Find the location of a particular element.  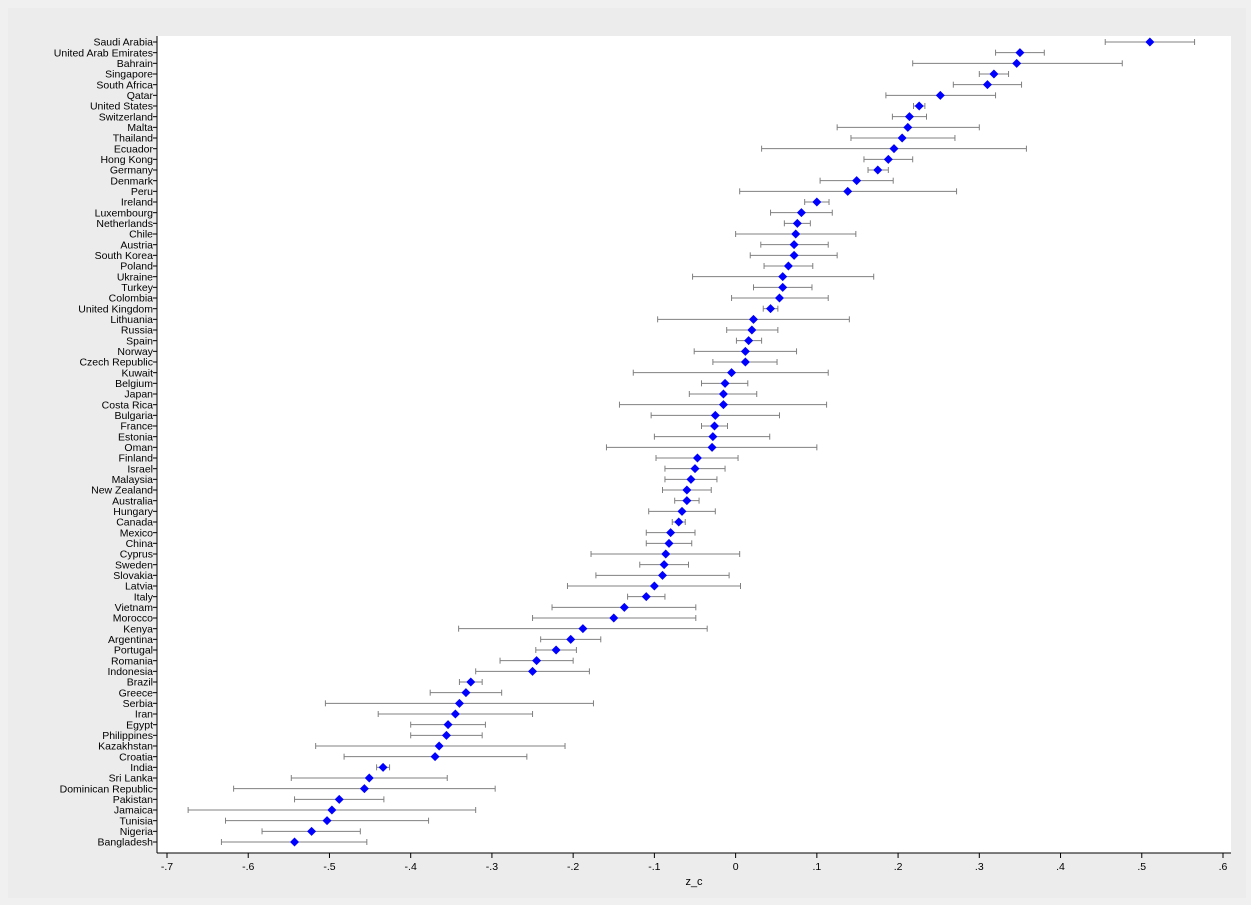

x-tick-label: -.4 is located at coordinates (411, 867).